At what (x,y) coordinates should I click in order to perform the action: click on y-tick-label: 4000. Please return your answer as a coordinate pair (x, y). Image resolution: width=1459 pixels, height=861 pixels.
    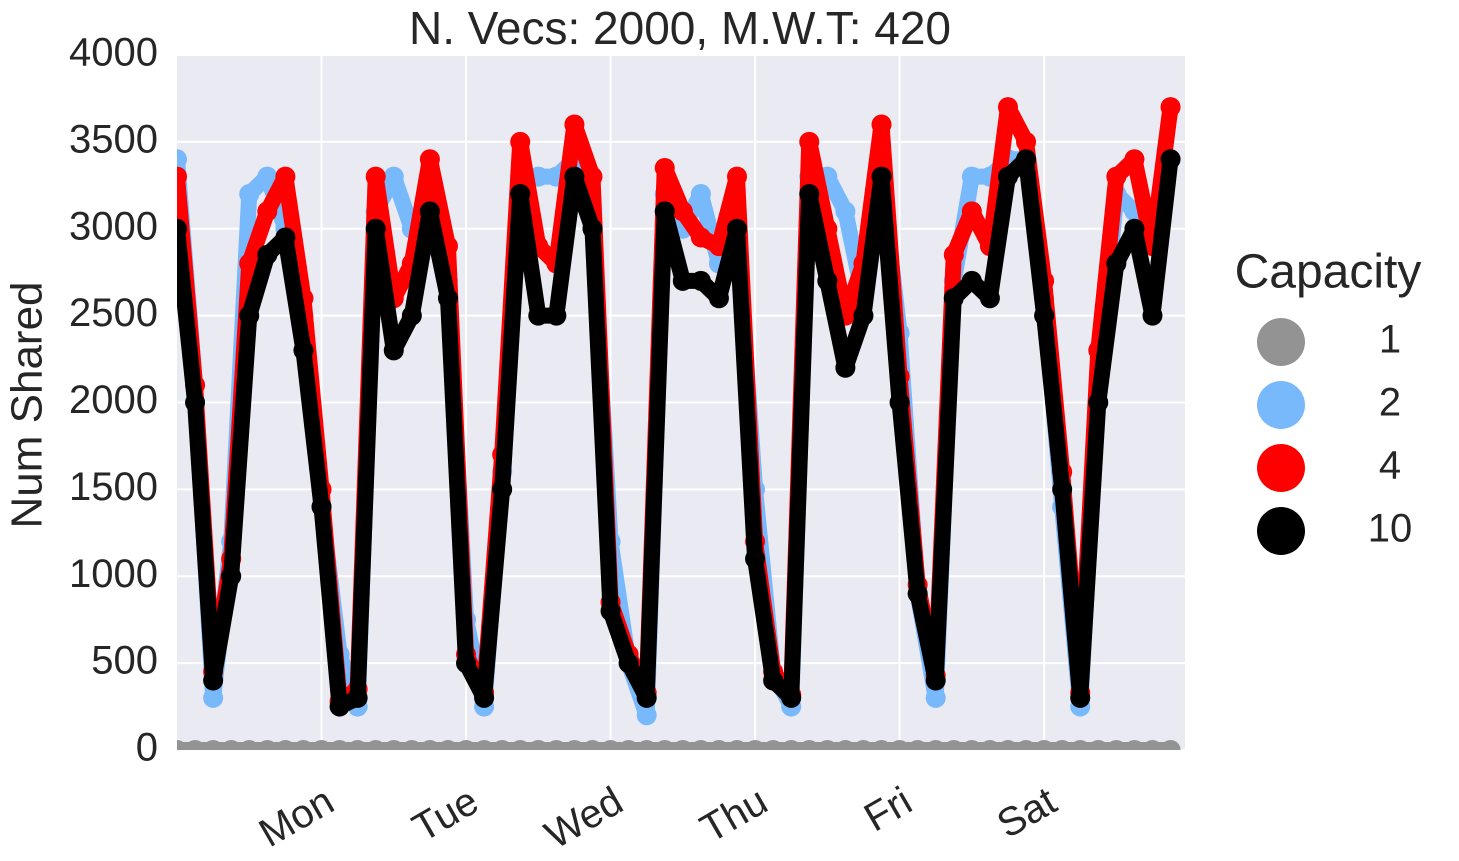
    Looking at the image, I should click on (113, 53).